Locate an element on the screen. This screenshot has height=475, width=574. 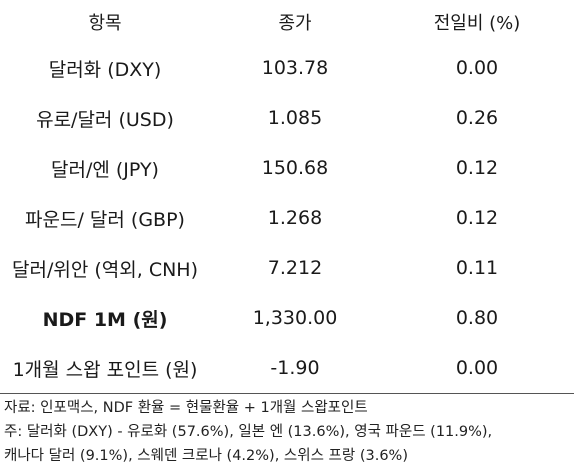
table-row: 달러/위안 (역외, CNH) 7.212 0.11 is located at coordinates (287, 268).